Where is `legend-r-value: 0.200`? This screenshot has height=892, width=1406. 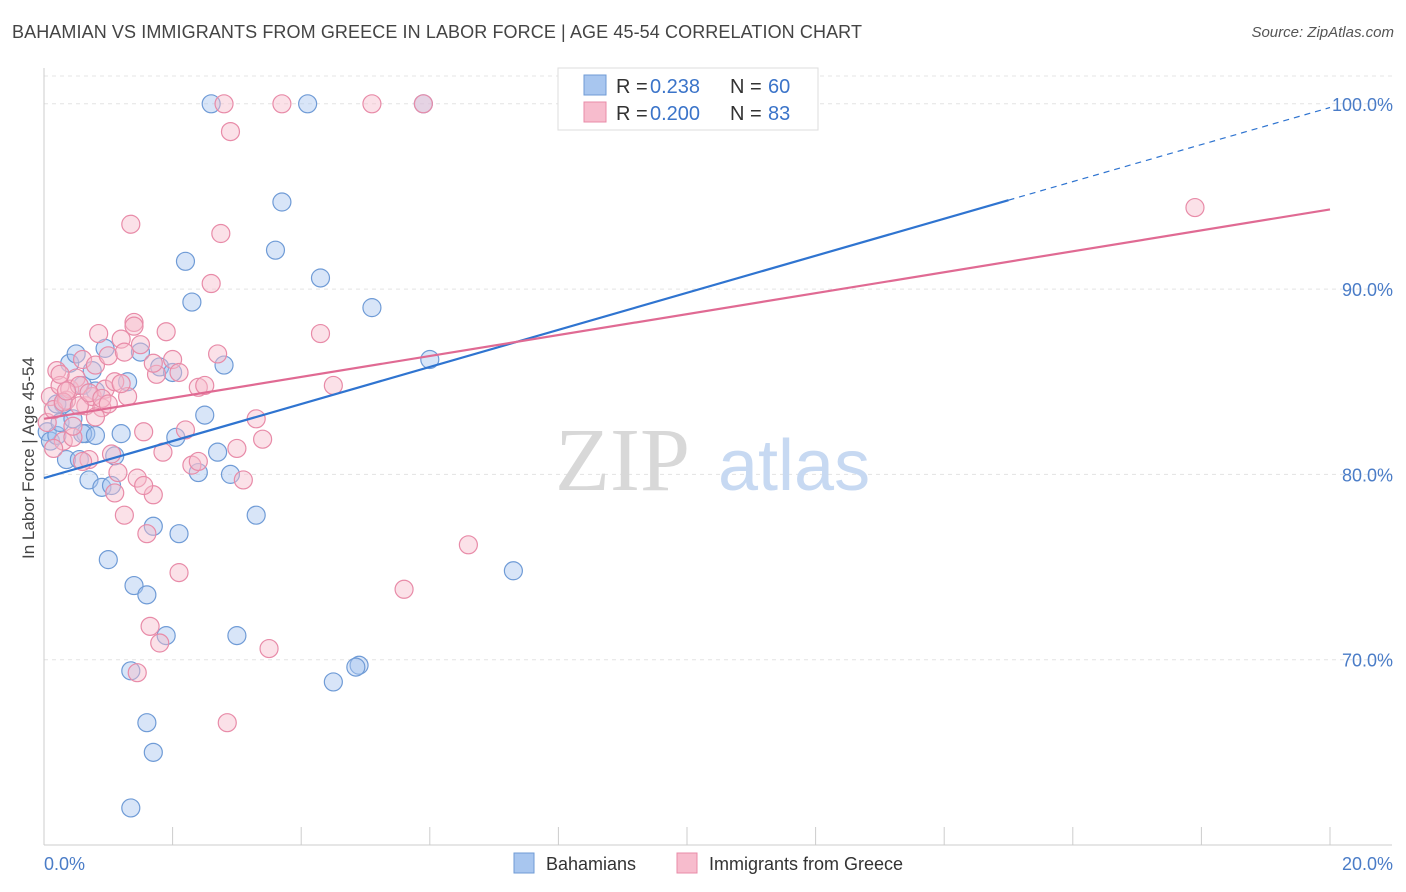
legend-r-value: 0.200 is located at coordinates (675, 114).